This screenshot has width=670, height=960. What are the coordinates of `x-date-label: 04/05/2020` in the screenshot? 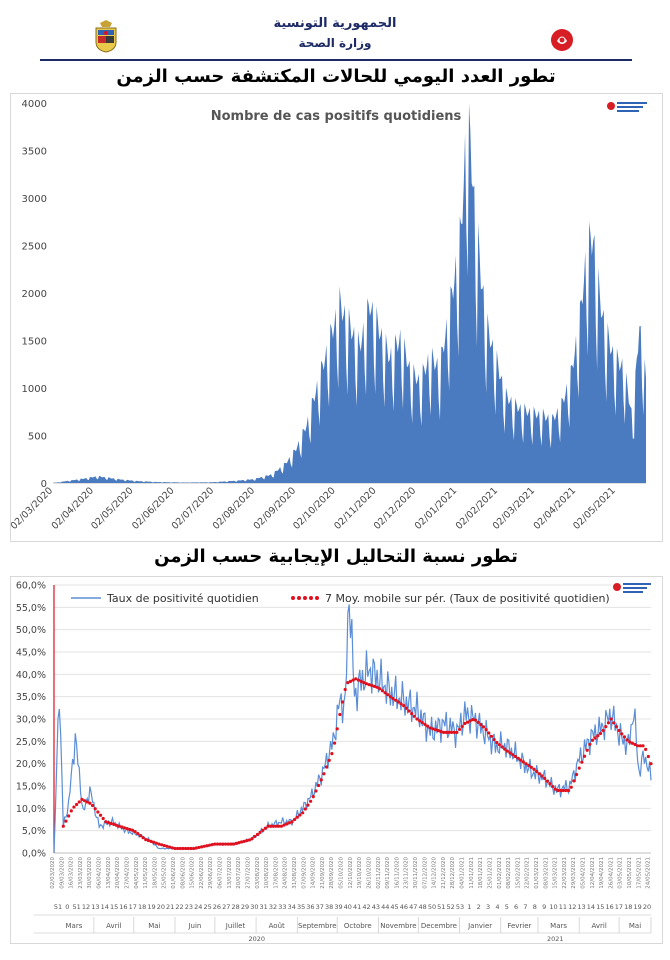 It's located at (137, 873).